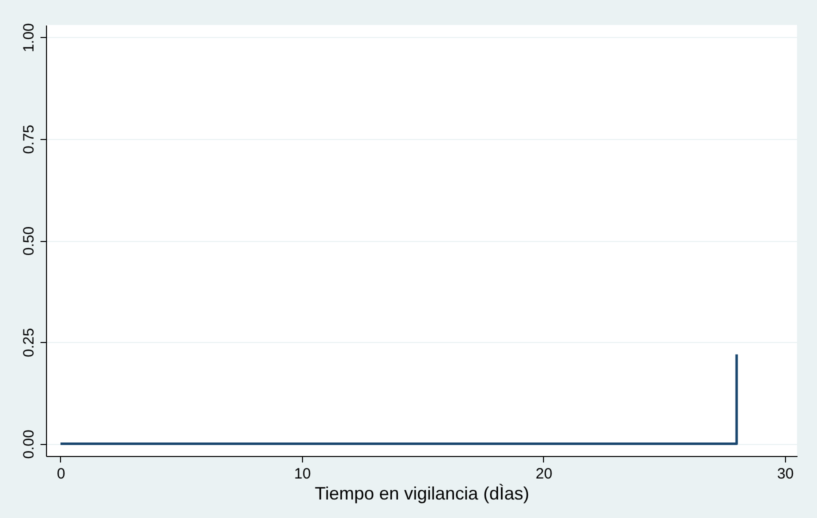 Image resolution: width=817 pixels, height=518 pixels. I want to click on x-axis-title: Tiempo en vigilancia (dÌas), so click(422, 494).